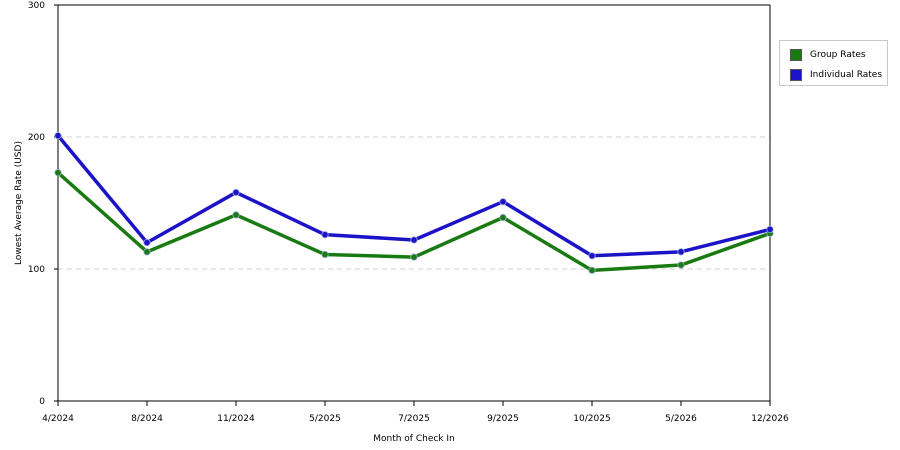 The image size is (900, 450). What do you see at coordinates (36, 6) in the screenshot?
I see `y-tick-label-300: 300` at bounding box center [36, 6].